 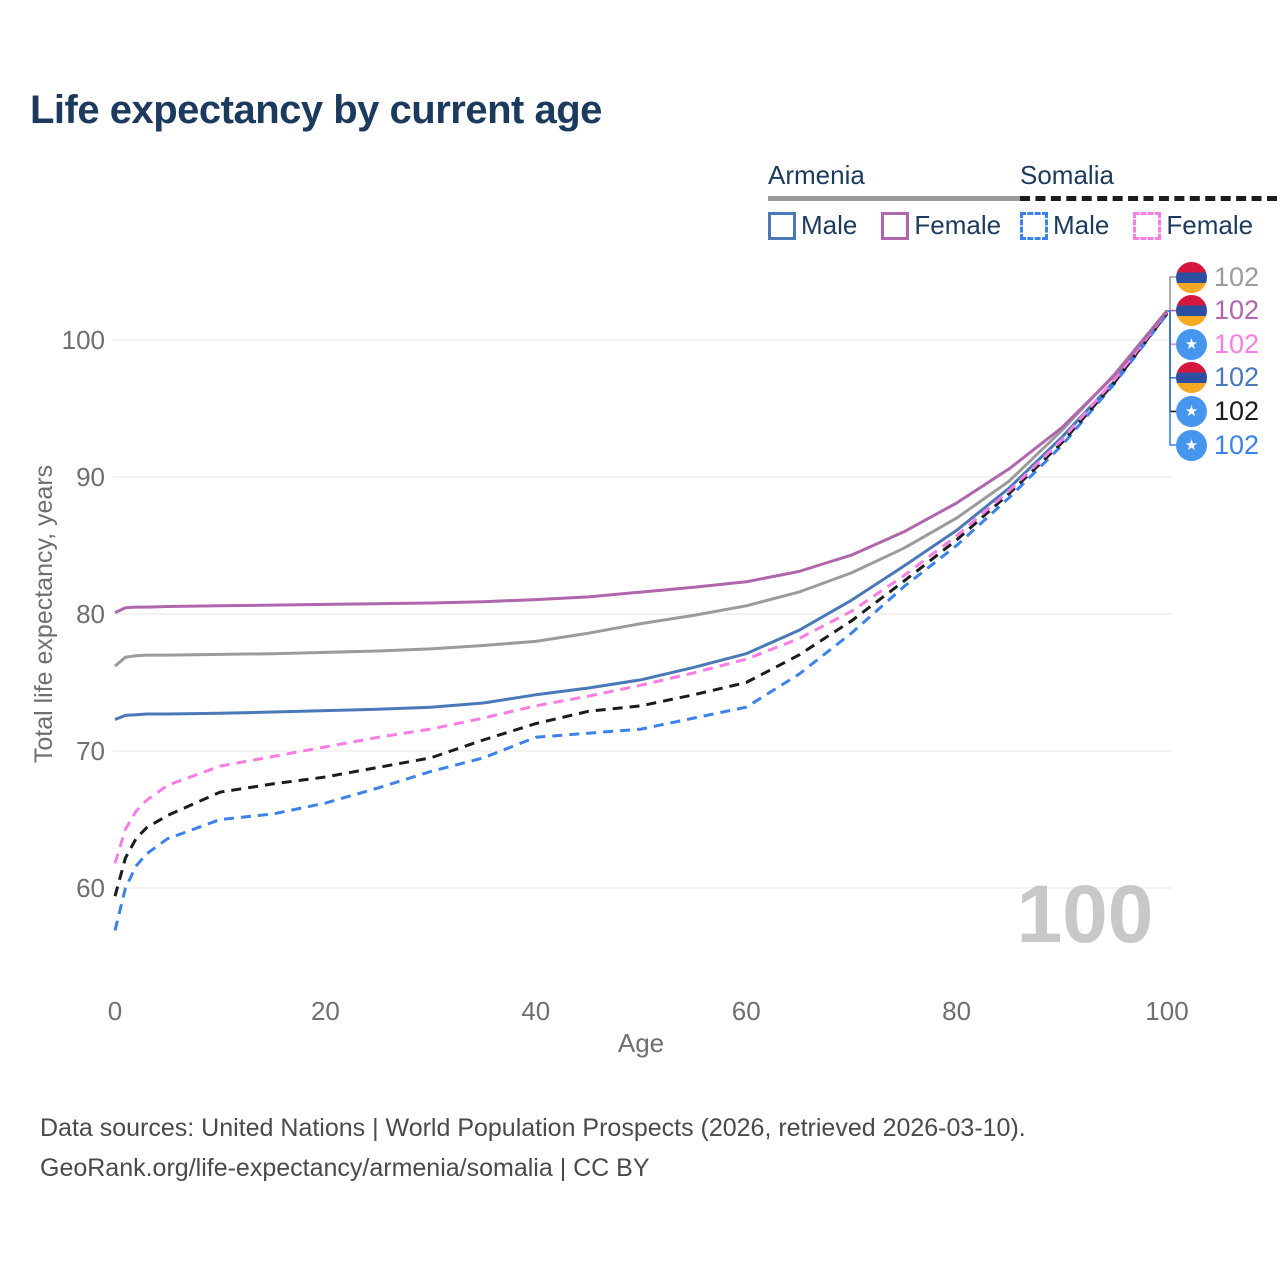 I want to click on end-label-somalia-all: ★ 102, so click(x=1217, y=411).